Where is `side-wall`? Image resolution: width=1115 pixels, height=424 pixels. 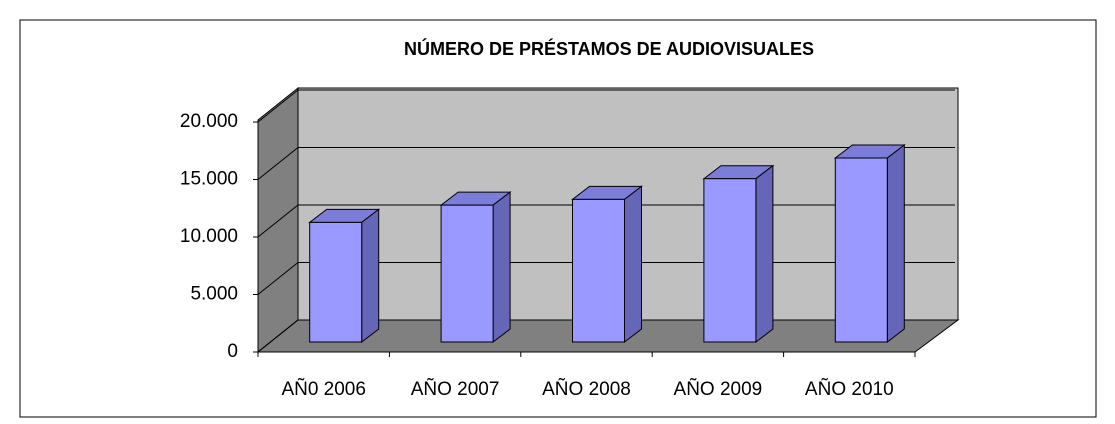 side-wall is located at coordinates (278, 220).